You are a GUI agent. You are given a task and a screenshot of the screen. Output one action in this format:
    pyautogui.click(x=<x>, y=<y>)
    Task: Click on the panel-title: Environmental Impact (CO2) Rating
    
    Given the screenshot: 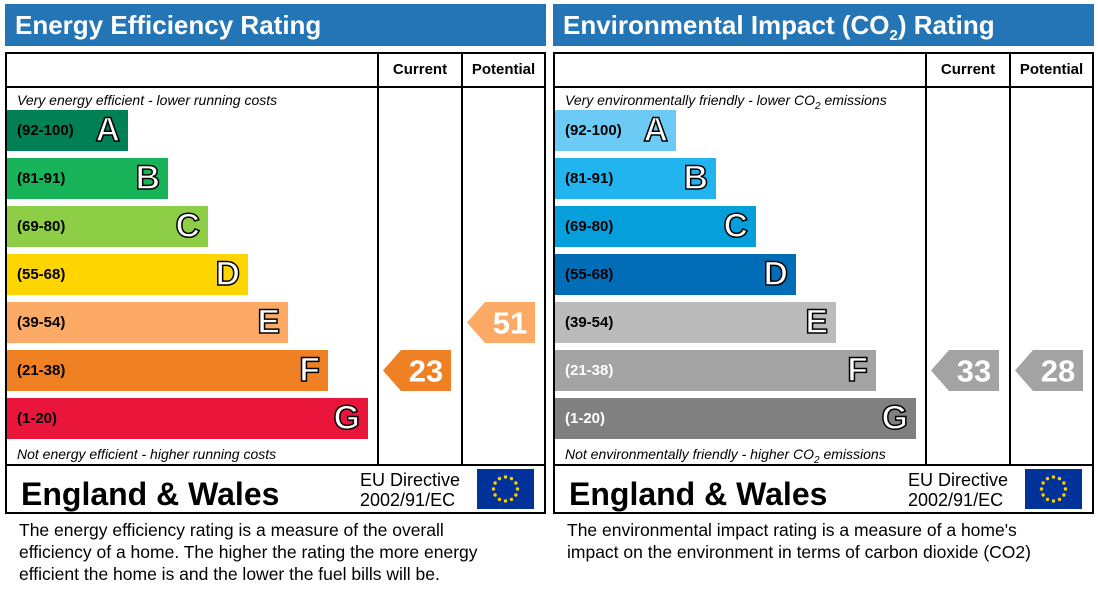 What is the action you would take?
    pyautogui.click(x=823, y=25)
    